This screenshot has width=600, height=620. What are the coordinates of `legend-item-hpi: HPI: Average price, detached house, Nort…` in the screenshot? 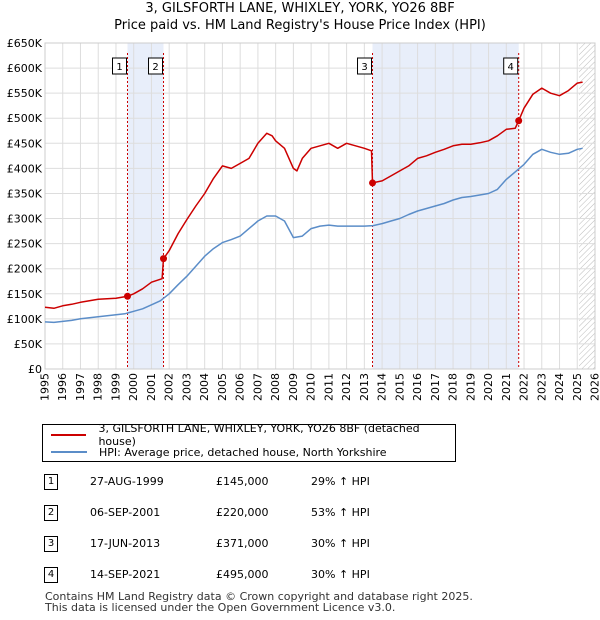 It's located at (219, 452).